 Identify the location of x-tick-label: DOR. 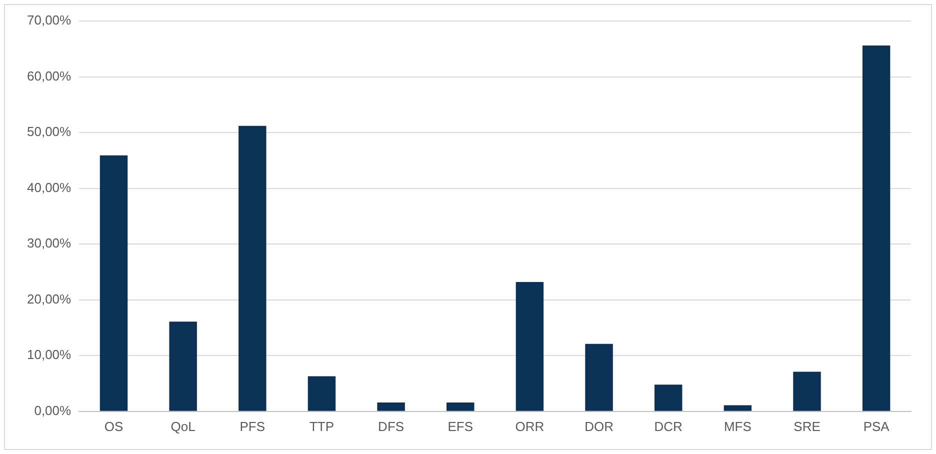
(599, 426).